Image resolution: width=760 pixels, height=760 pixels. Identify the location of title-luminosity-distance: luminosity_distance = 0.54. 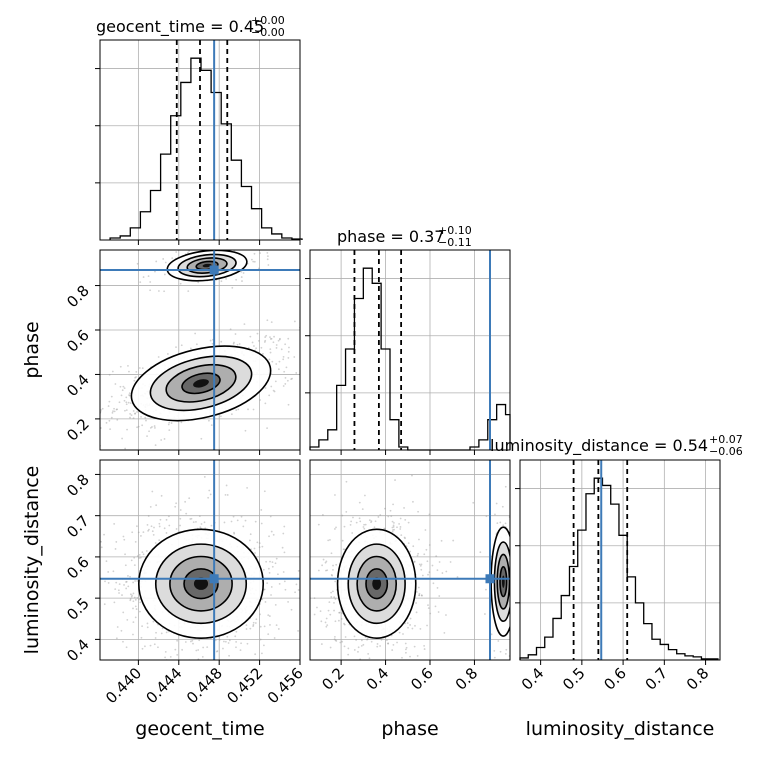
(599, 446).